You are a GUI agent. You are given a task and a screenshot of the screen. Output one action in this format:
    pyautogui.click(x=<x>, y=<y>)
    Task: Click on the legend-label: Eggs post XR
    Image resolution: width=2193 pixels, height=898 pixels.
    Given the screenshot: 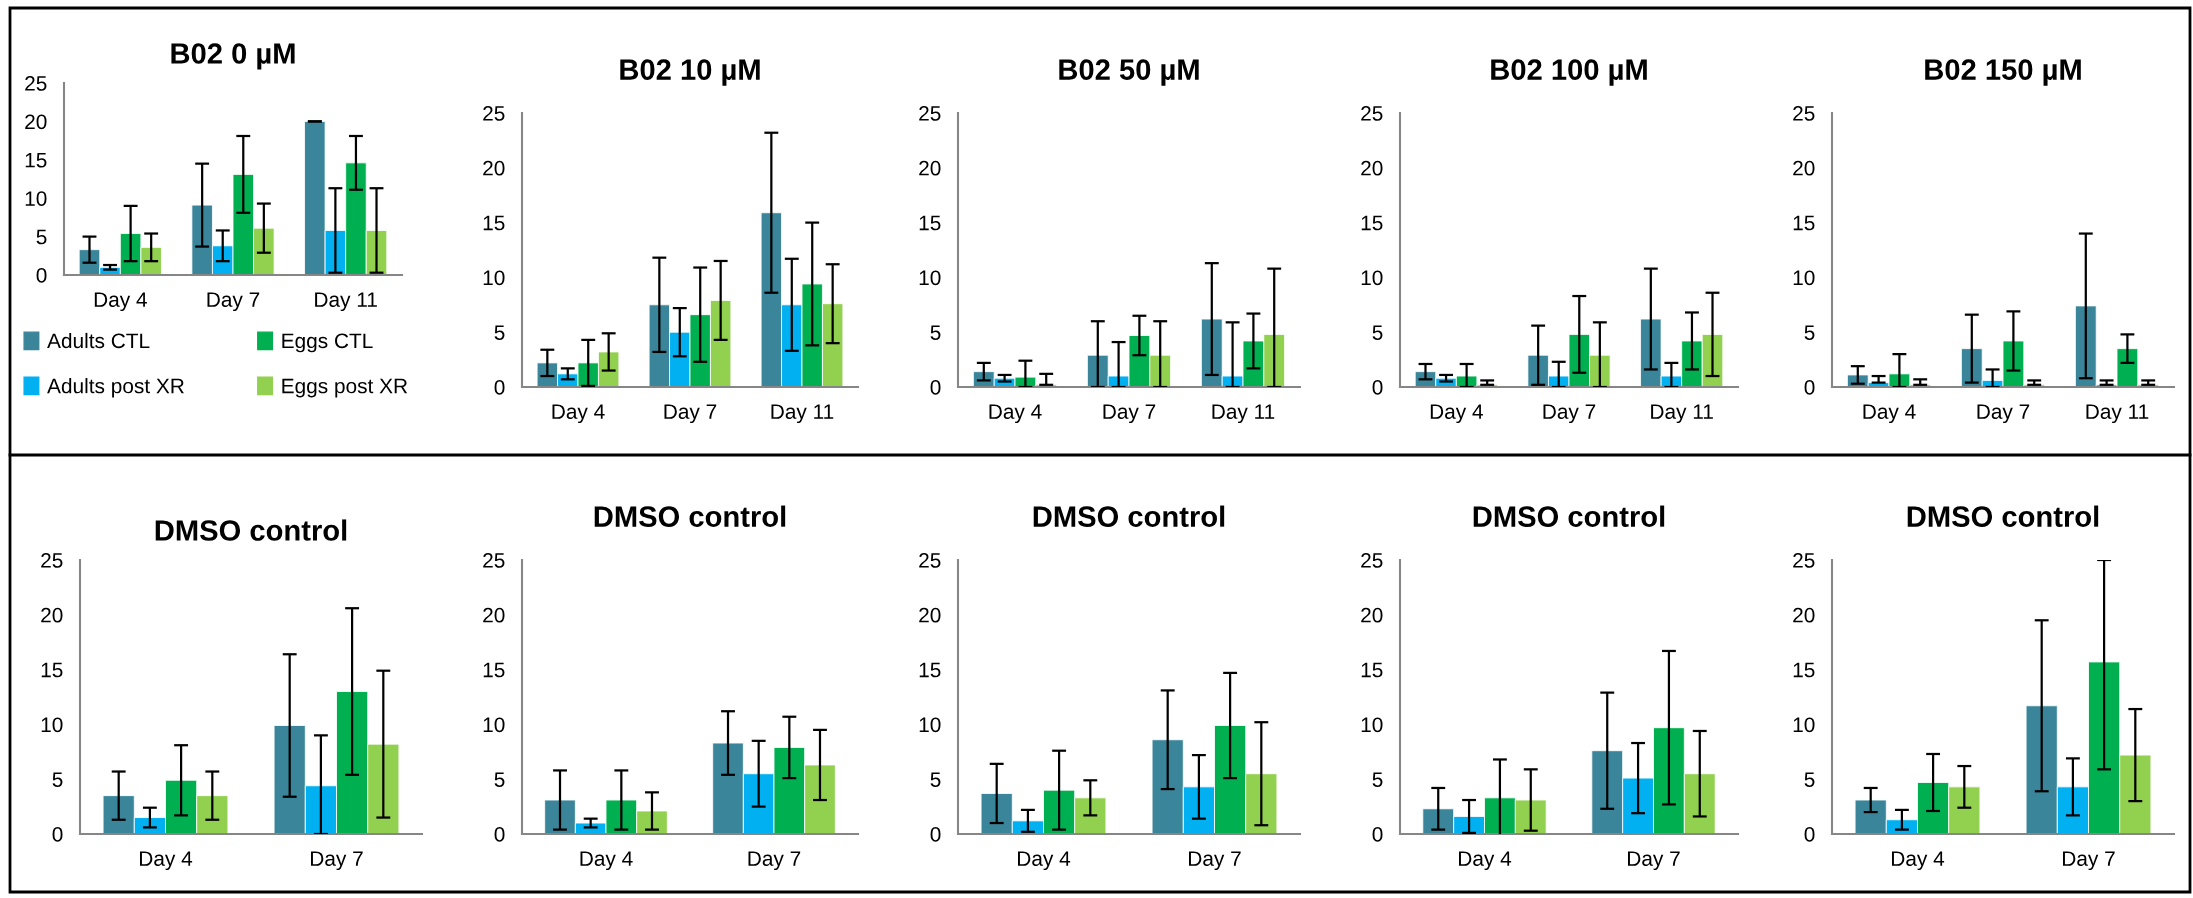 What is the action you would take?
    pyautogui.click(x=345, y=388)
    